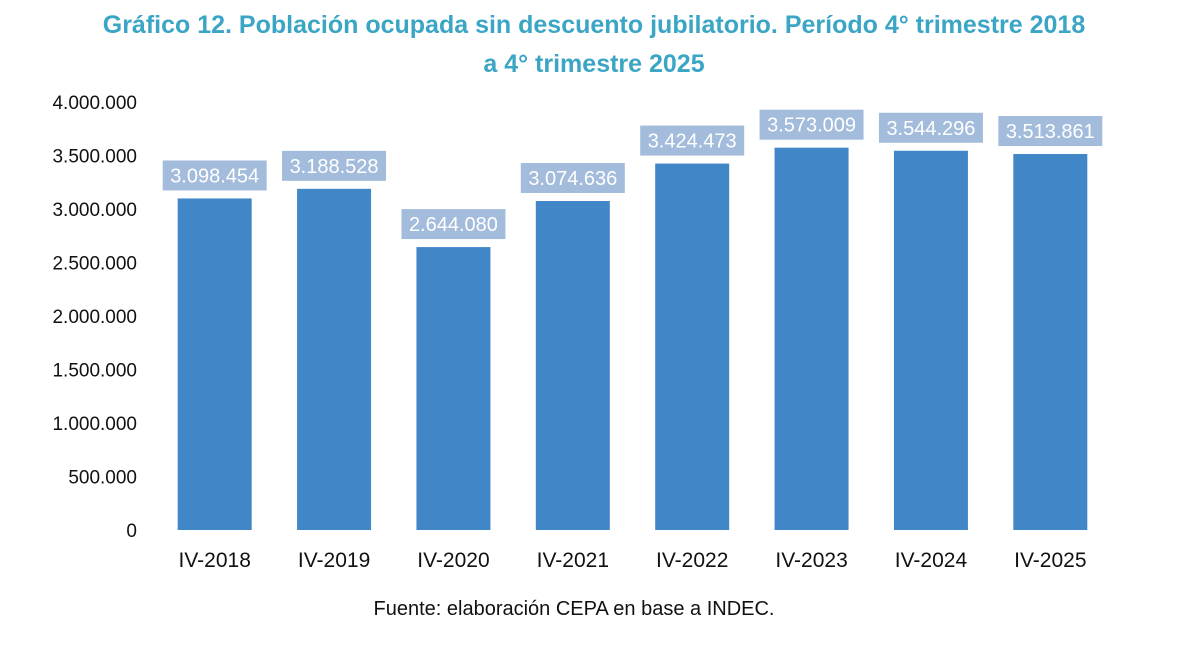  Describe the element at coordinates (214, 560) in the screenshot. I see `x-tick-label: IV-2018` at that location.